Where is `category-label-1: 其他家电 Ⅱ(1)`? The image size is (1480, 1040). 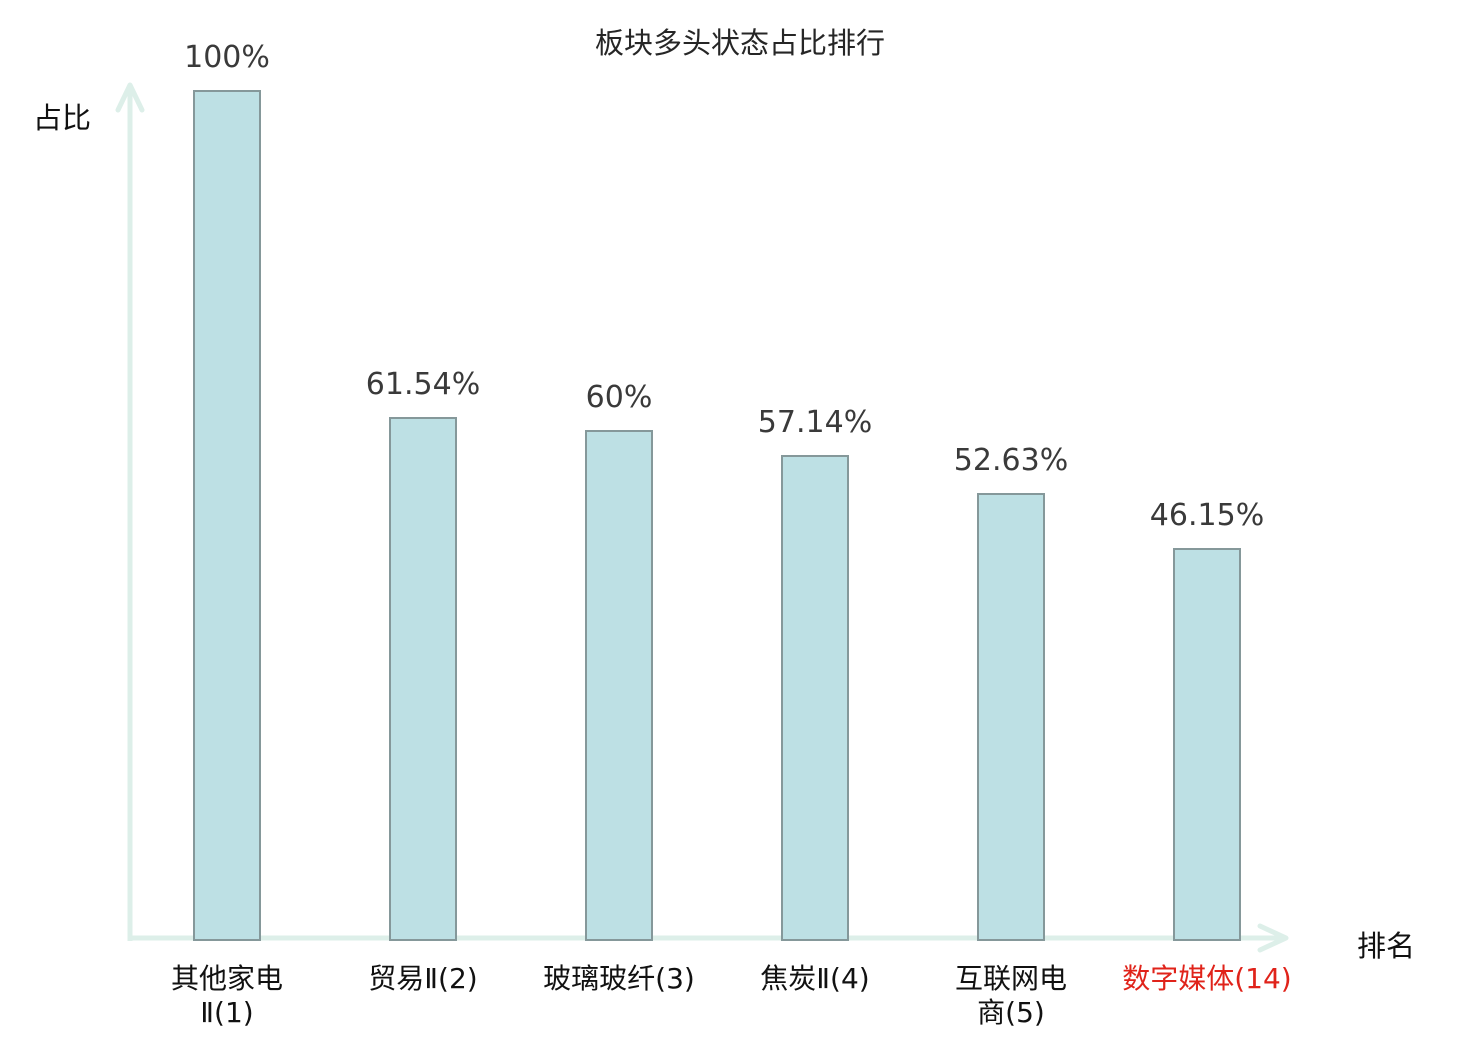 category-label-1: 其他家电 Ⅱ(1) is located at coordinates (227, 996).